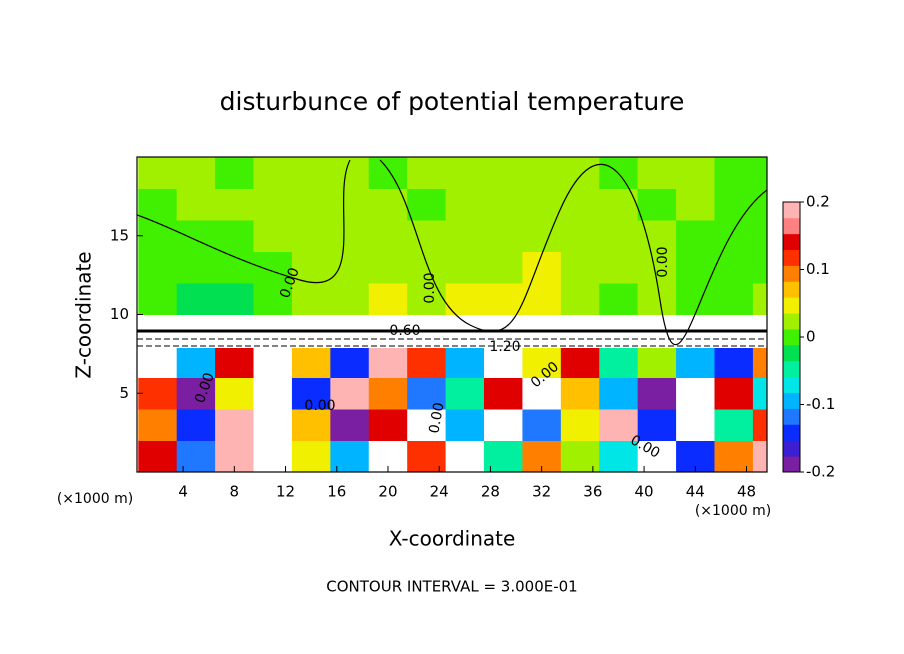  Describe the element at coordinates (387, 492) in the screenshot. I see `x-tick-label: 20` at that location.